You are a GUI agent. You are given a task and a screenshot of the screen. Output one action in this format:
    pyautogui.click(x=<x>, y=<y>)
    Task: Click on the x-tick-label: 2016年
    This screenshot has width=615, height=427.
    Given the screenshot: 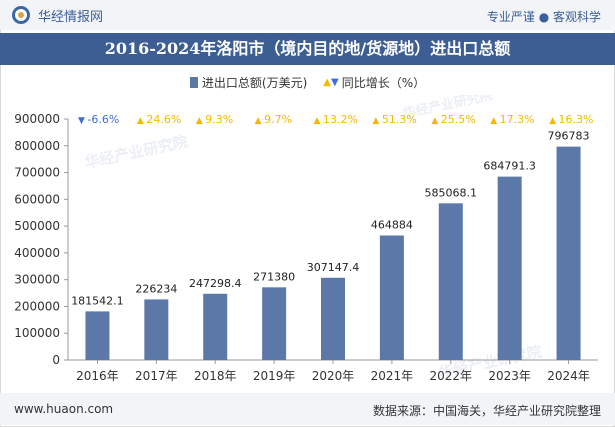 What is the action you would take?
    pyautogui.click(x=97, y=376)
    